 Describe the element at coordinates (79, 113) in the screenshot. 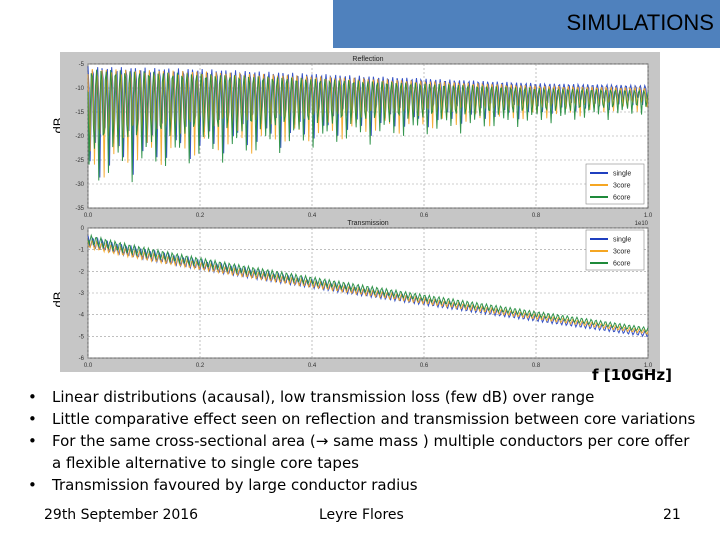

I see `y-tick-label: -15` at that location.